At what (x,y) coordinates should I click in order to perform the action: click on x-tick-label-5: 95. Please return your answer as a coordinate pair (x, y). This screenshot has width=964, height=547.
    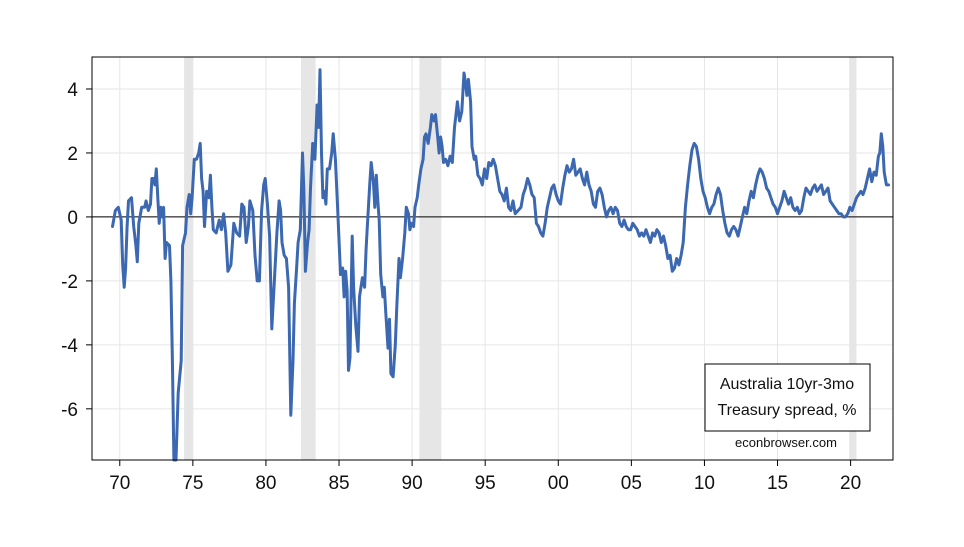
    Looking at the image, I should click on (485, 483).